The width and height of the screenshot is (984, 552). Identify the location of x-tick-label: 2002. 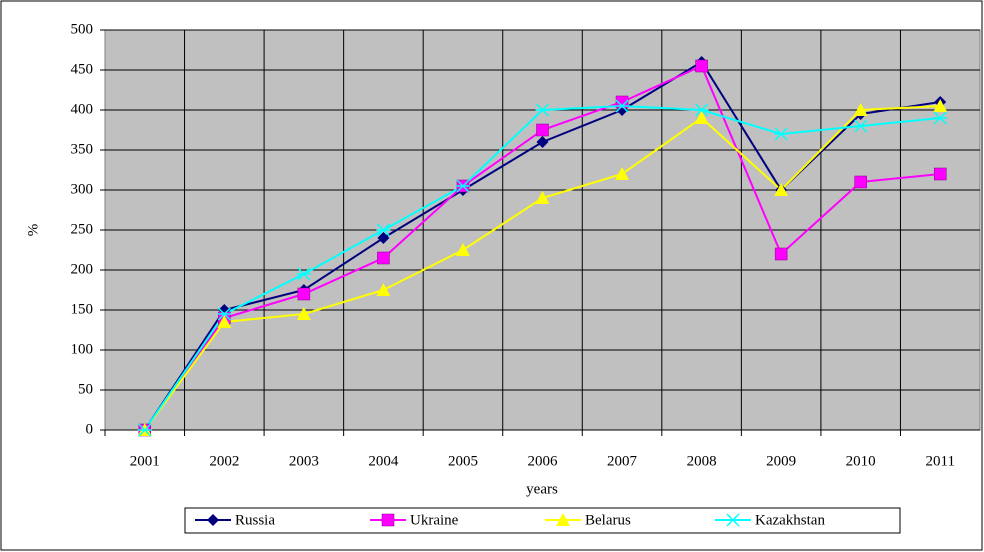
(224, 461).